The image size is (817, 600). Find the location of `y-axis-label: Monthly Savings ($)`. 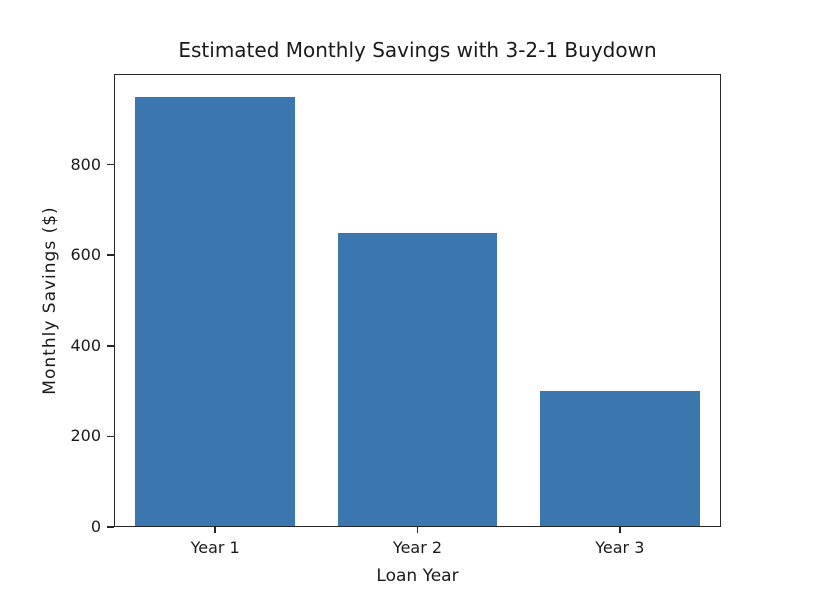

y-axis-label: Monthly Savings ($) is located at coordinates (50, 300).